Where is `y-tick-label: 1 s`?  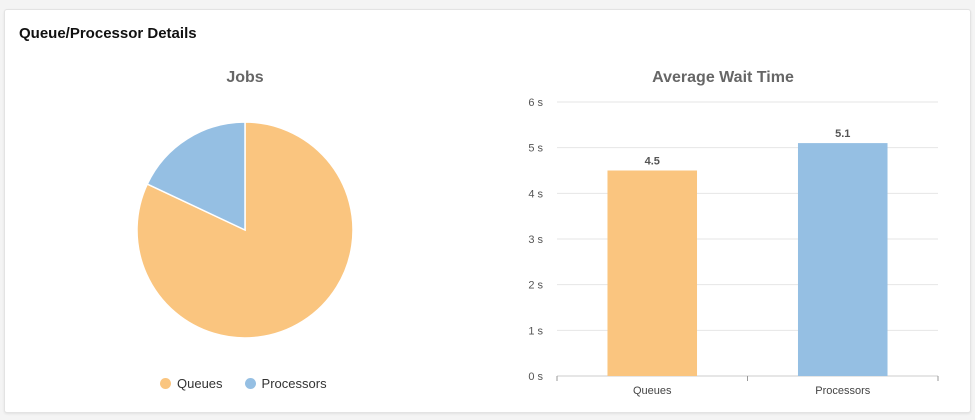
y-tick-label: 1 s is located at coordinates (535, 331).